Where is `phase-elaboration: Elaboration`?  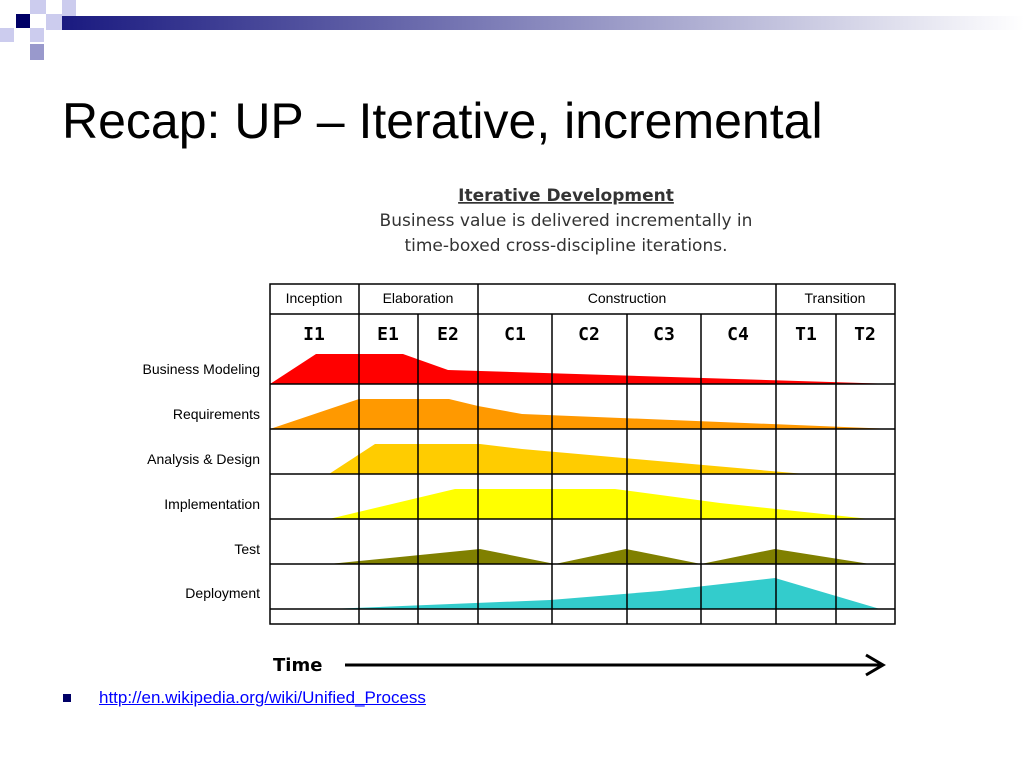
phase-elaboration: Elaboration is located at coordinates (418, 298).